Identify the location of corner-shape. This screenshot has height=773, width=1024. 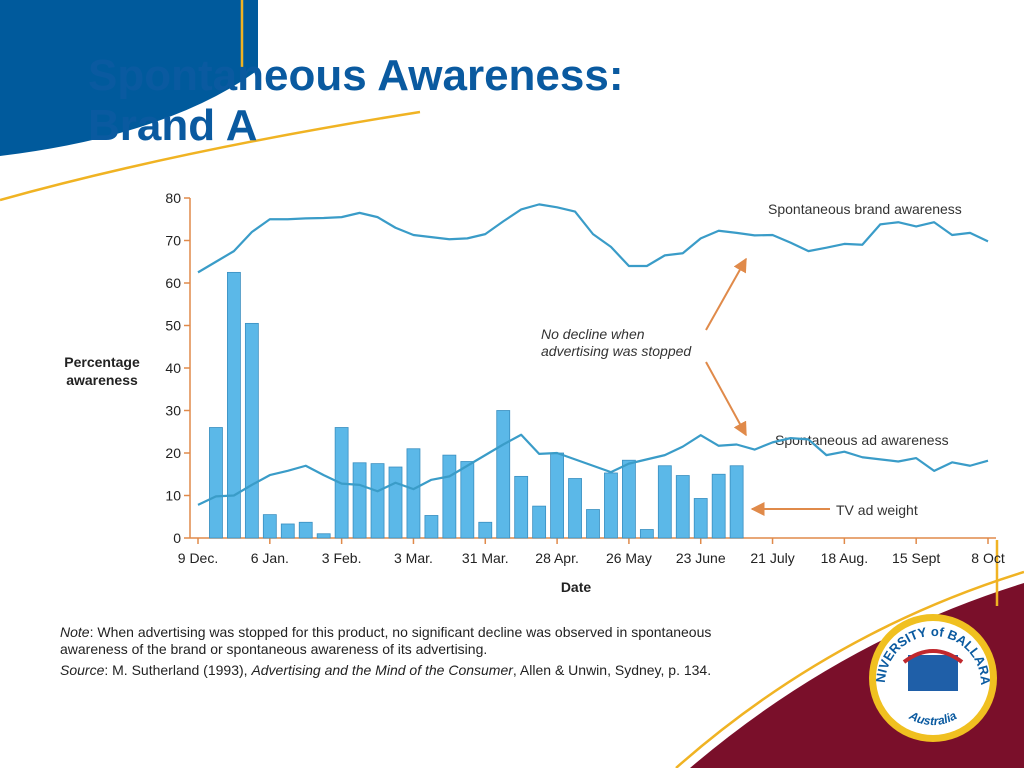
(129, 78).